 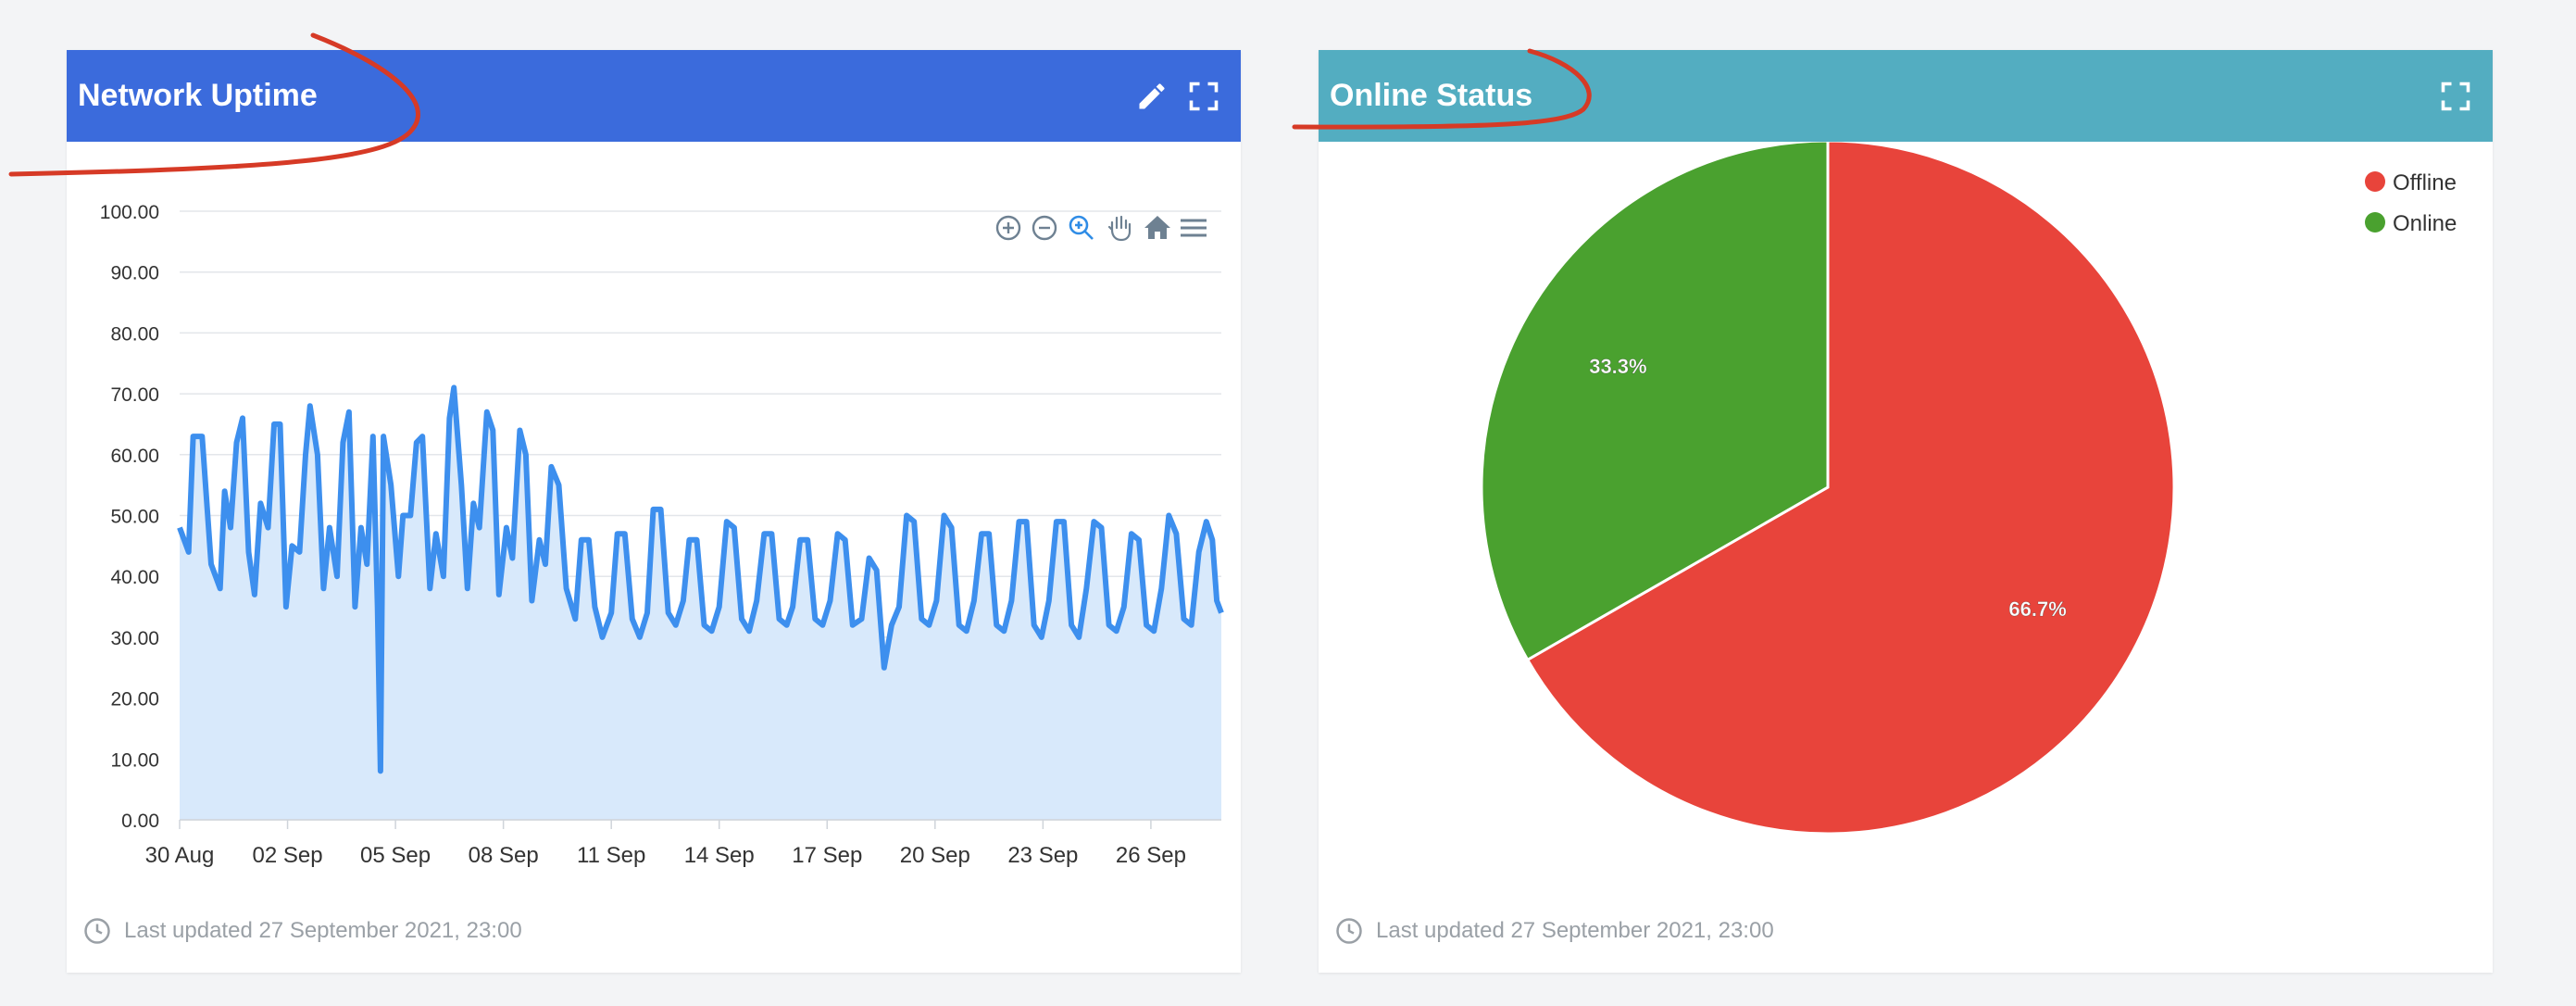 I want to click on x-tick-label: 11 Sep, so click(x=611, y=855).